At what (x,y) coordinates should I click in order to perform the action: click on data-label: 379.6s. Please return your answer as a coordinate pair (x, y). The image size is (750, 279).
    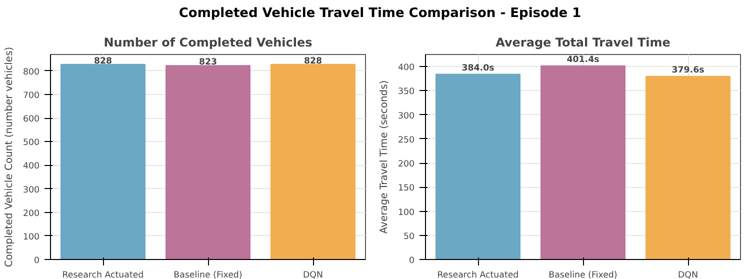
    Looking at the image, I should click on (688, 70).